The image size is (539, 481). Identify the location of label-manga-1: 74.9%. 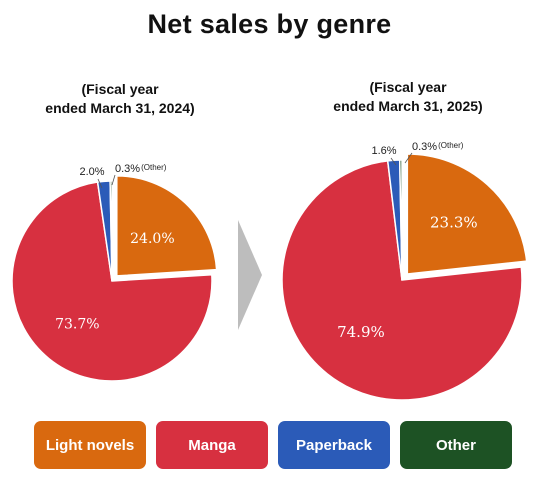
(361, 332).